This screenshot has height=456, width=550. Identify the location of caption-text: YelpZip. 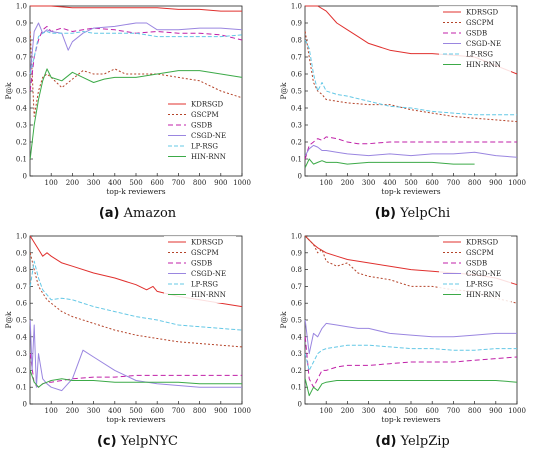
(425, 441).